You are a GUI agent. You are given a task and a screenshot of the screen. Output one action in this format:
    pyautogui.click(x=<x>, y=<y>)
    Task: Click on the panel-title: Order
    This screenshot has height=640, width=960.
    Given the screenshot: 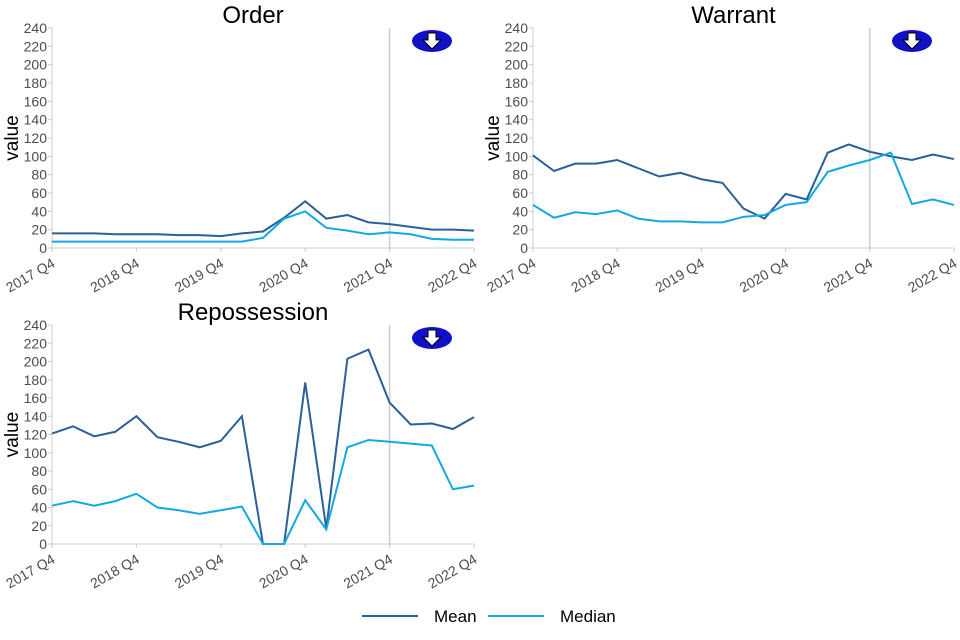 What is the action you would take?
    pyautogui.click(x=252, y=15)
    